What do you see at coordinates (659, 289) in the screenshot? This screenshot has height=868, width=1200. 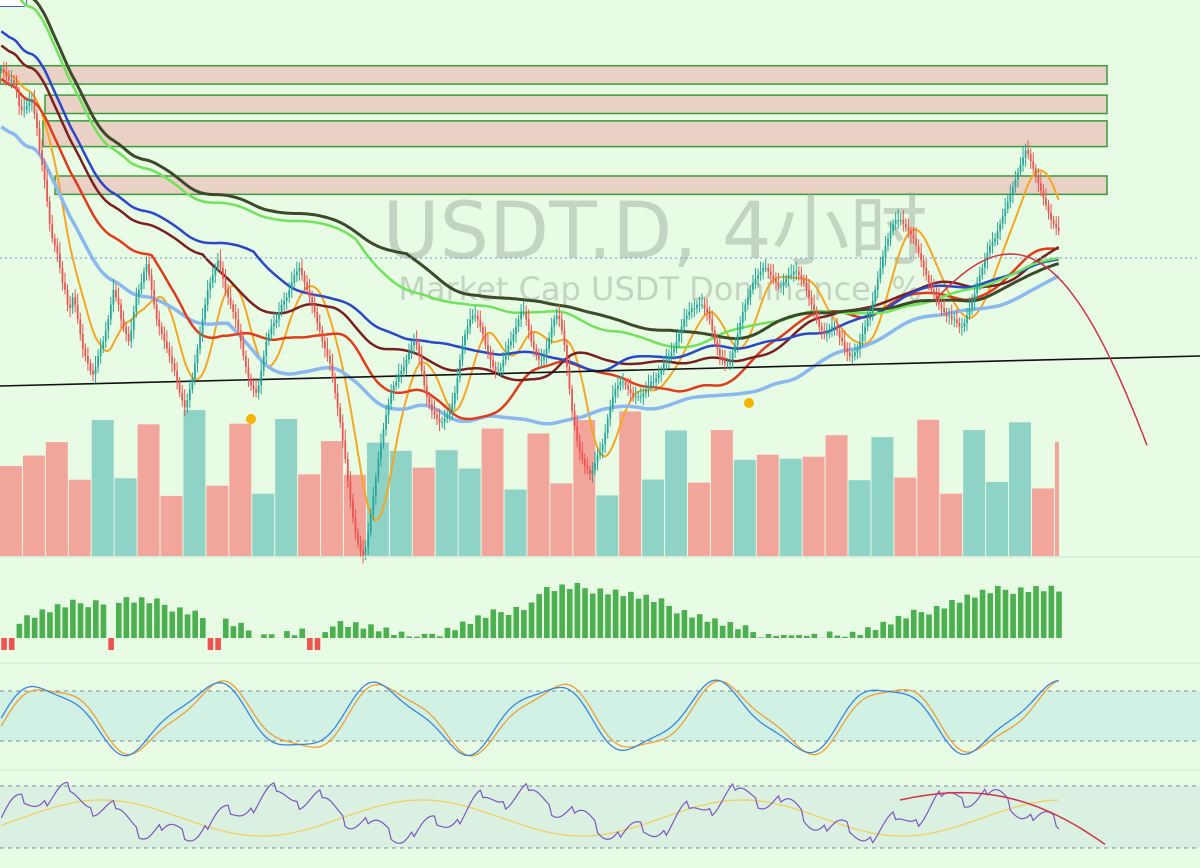 I see `watermark-subtitle: Market Cap USDT Dominance, %` at bounding box center [659, 289].